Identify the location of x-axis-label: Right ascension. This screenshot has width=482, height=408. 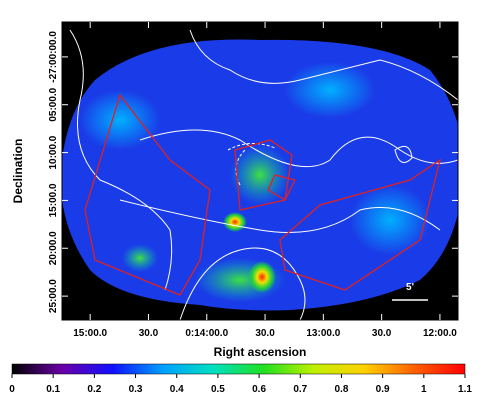
(260, 352).